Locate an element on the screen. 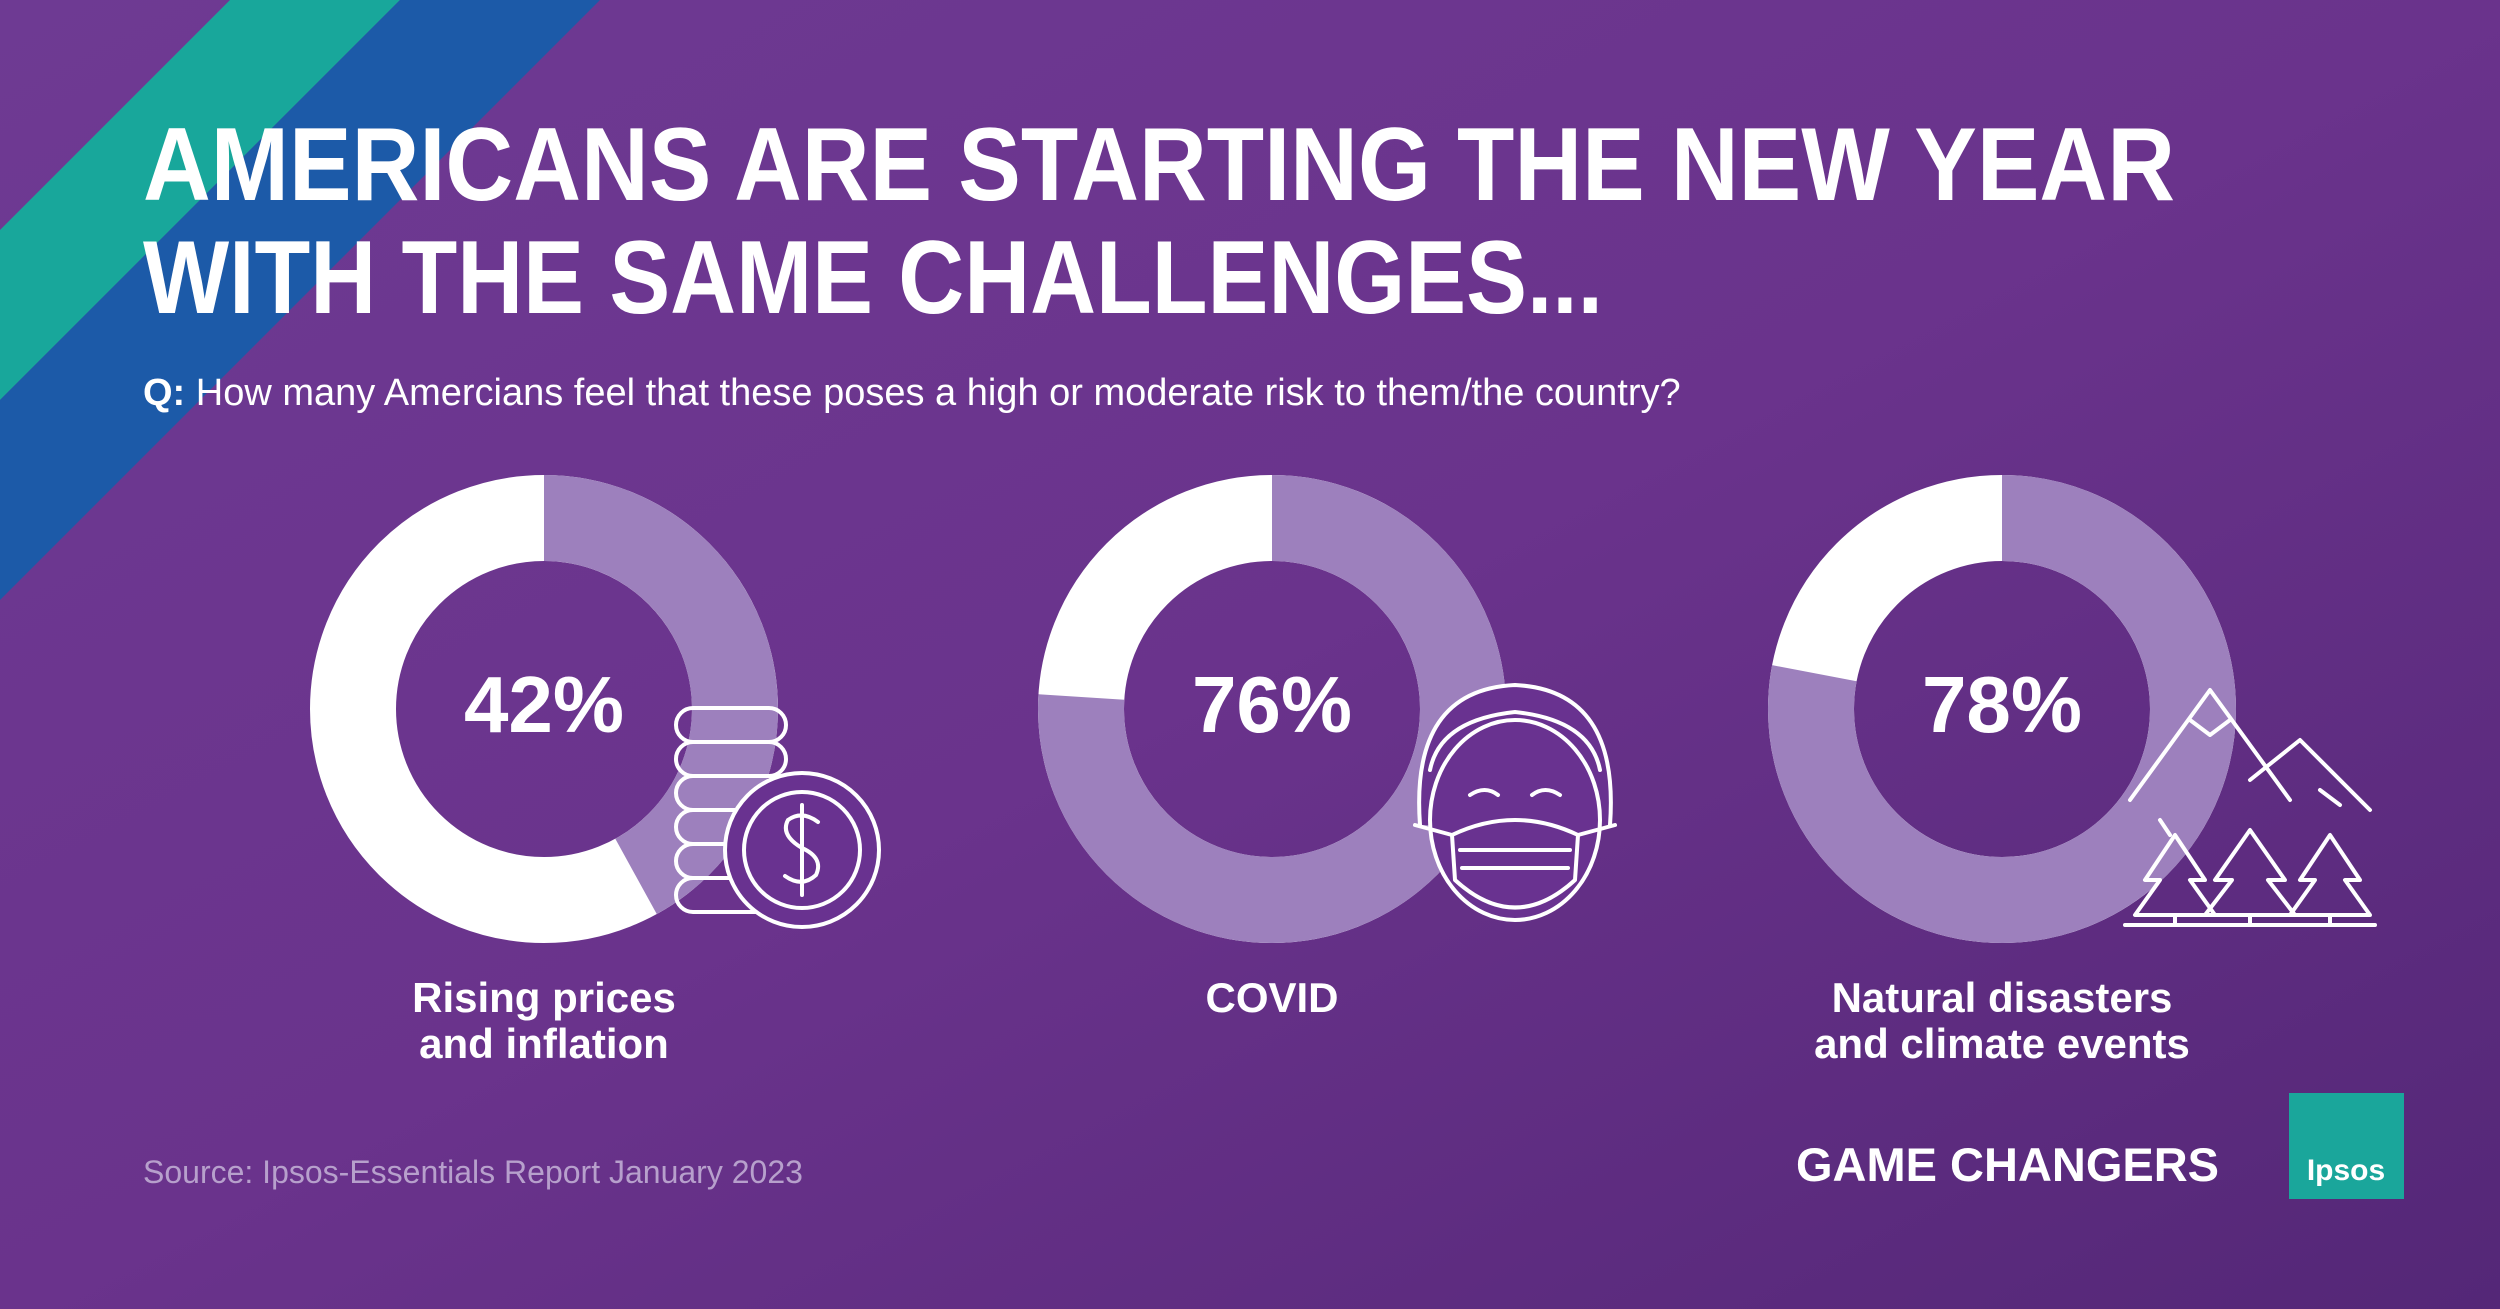 The width and height of the screenshot is (2500, 1309). value-label: 42% is located at coordinates (544, 704).